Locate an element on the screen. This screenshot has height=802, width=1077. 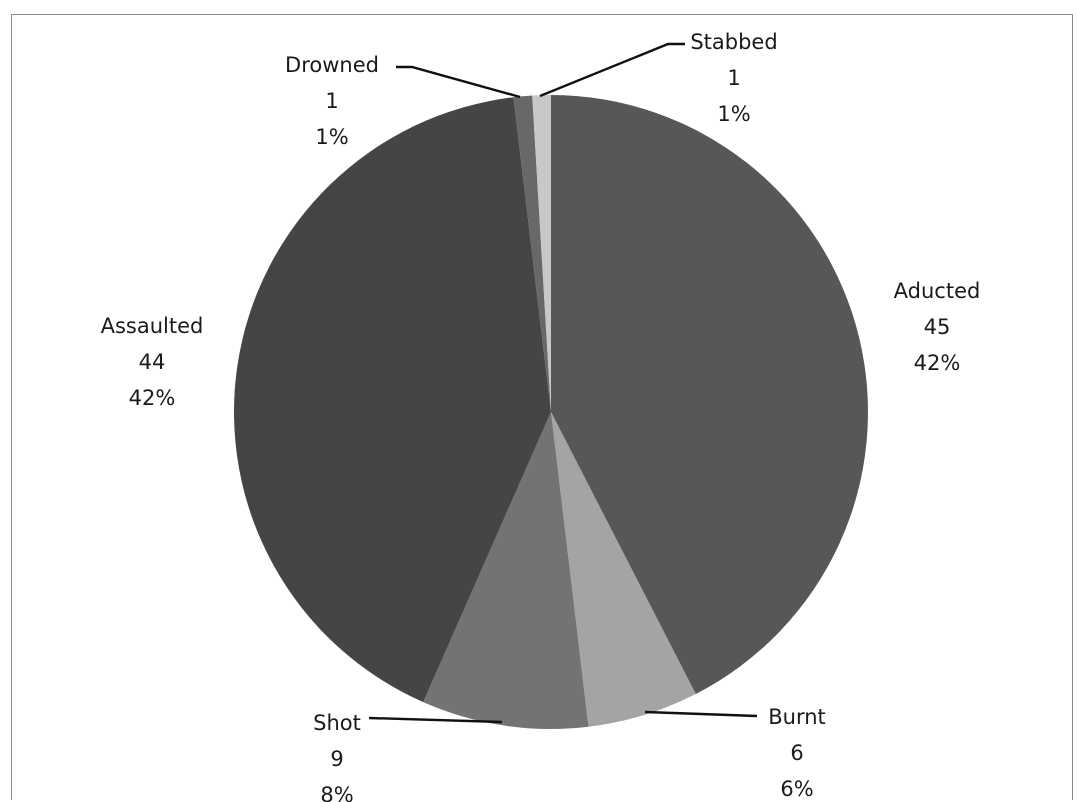
pie-slice-drowned is located at coordinates (532, 253).